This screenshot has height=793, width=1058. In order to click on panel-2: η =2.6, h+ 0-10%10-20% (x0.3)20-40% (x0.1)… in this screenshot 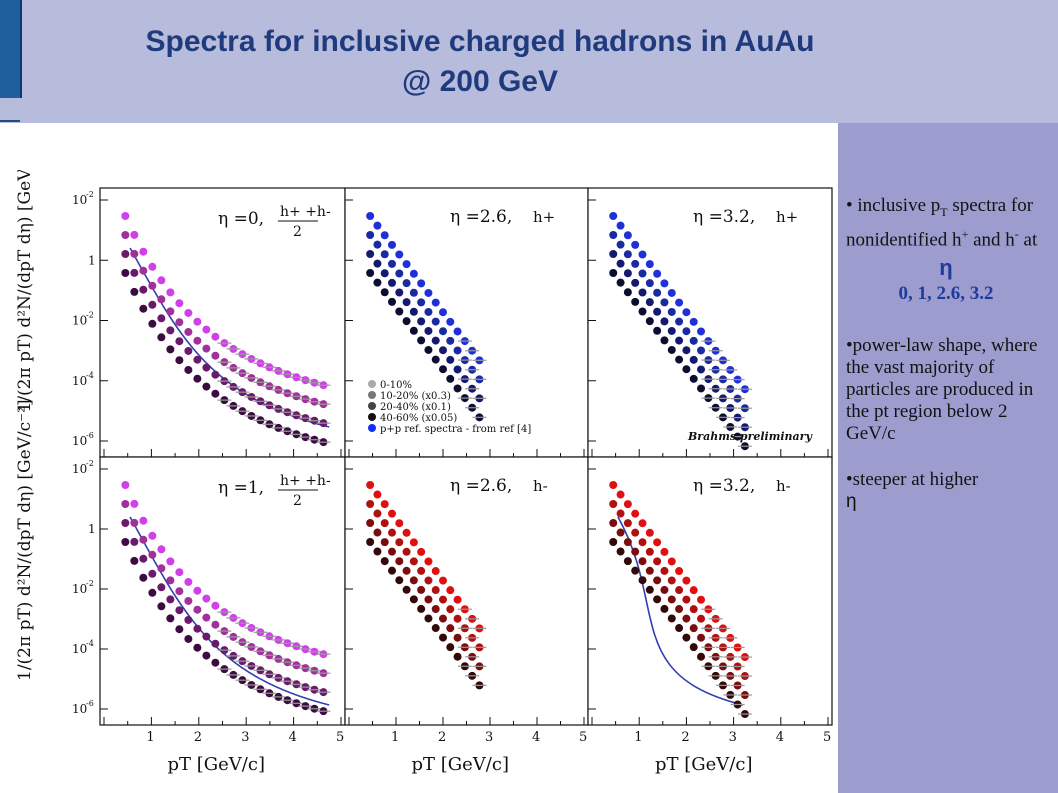, I will do `click(466, 322)`.